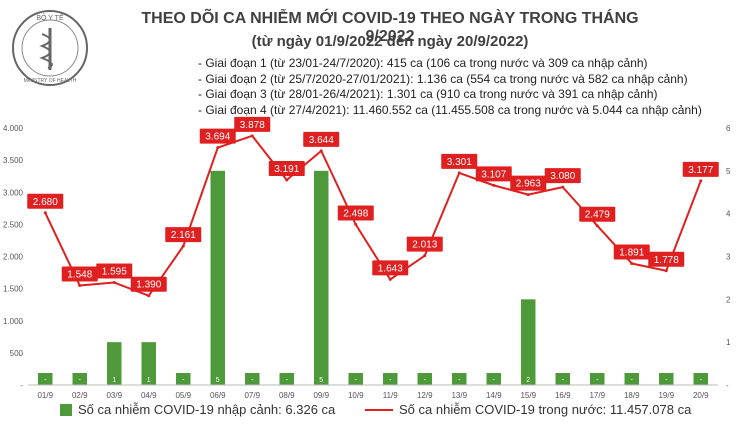 The height and width of the screenshot is (426, 740). I want to click on line-label: 1.548, so click(79, 275).